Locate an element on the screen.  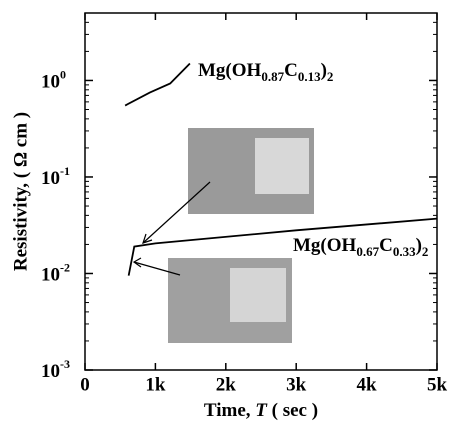
annotation: Mg(OH0.87C0.13)2 is located at coordinates (265, 72).